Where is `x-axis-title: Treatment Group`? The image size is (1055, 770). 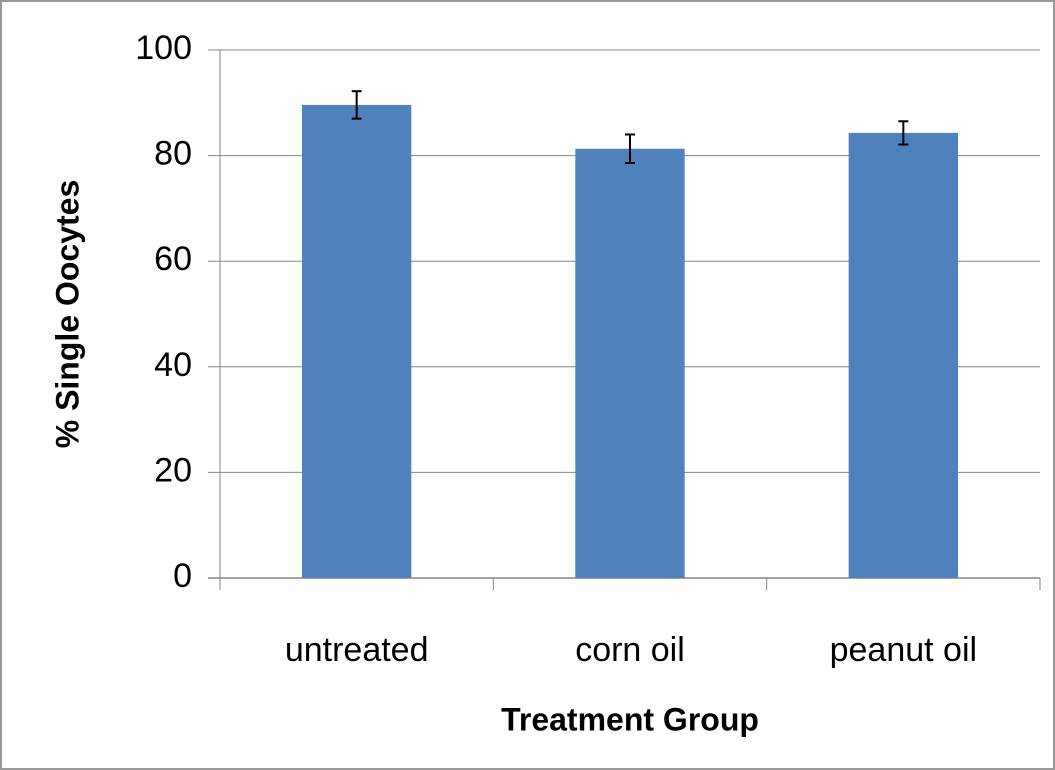 x-axis-title: Treatment Group is located at coordinates (630, 719).